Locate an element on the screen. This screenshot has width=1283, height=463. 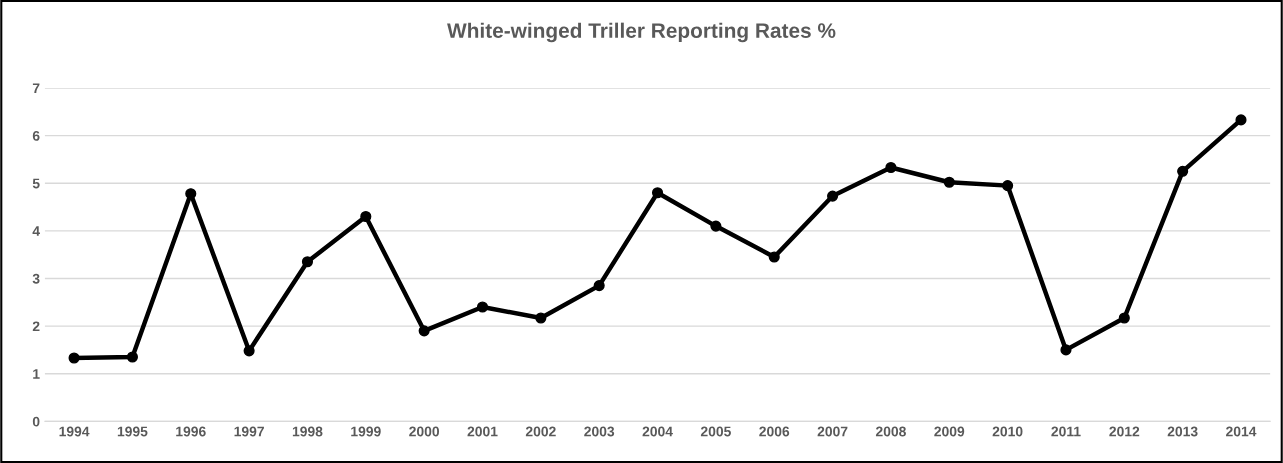
x-tick-label: 2006 is located at coordinates (774, 431).